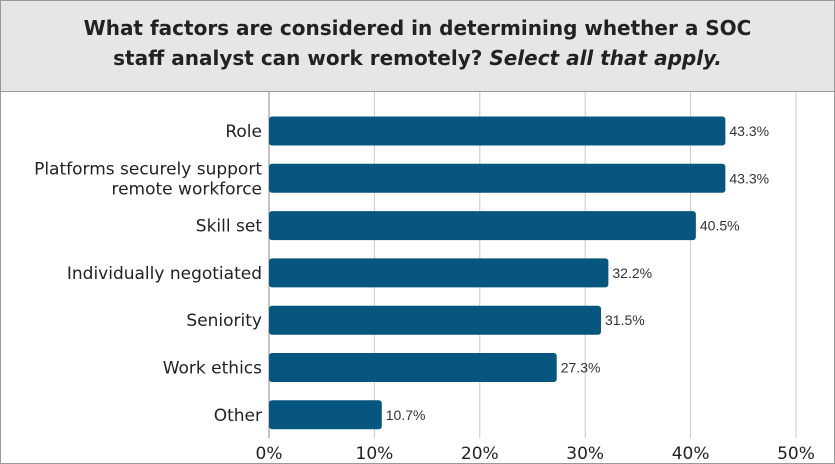  Describe the element at coordinates (480, 453) in the screenshot. I see `x-tick-label: 20%` at that location.